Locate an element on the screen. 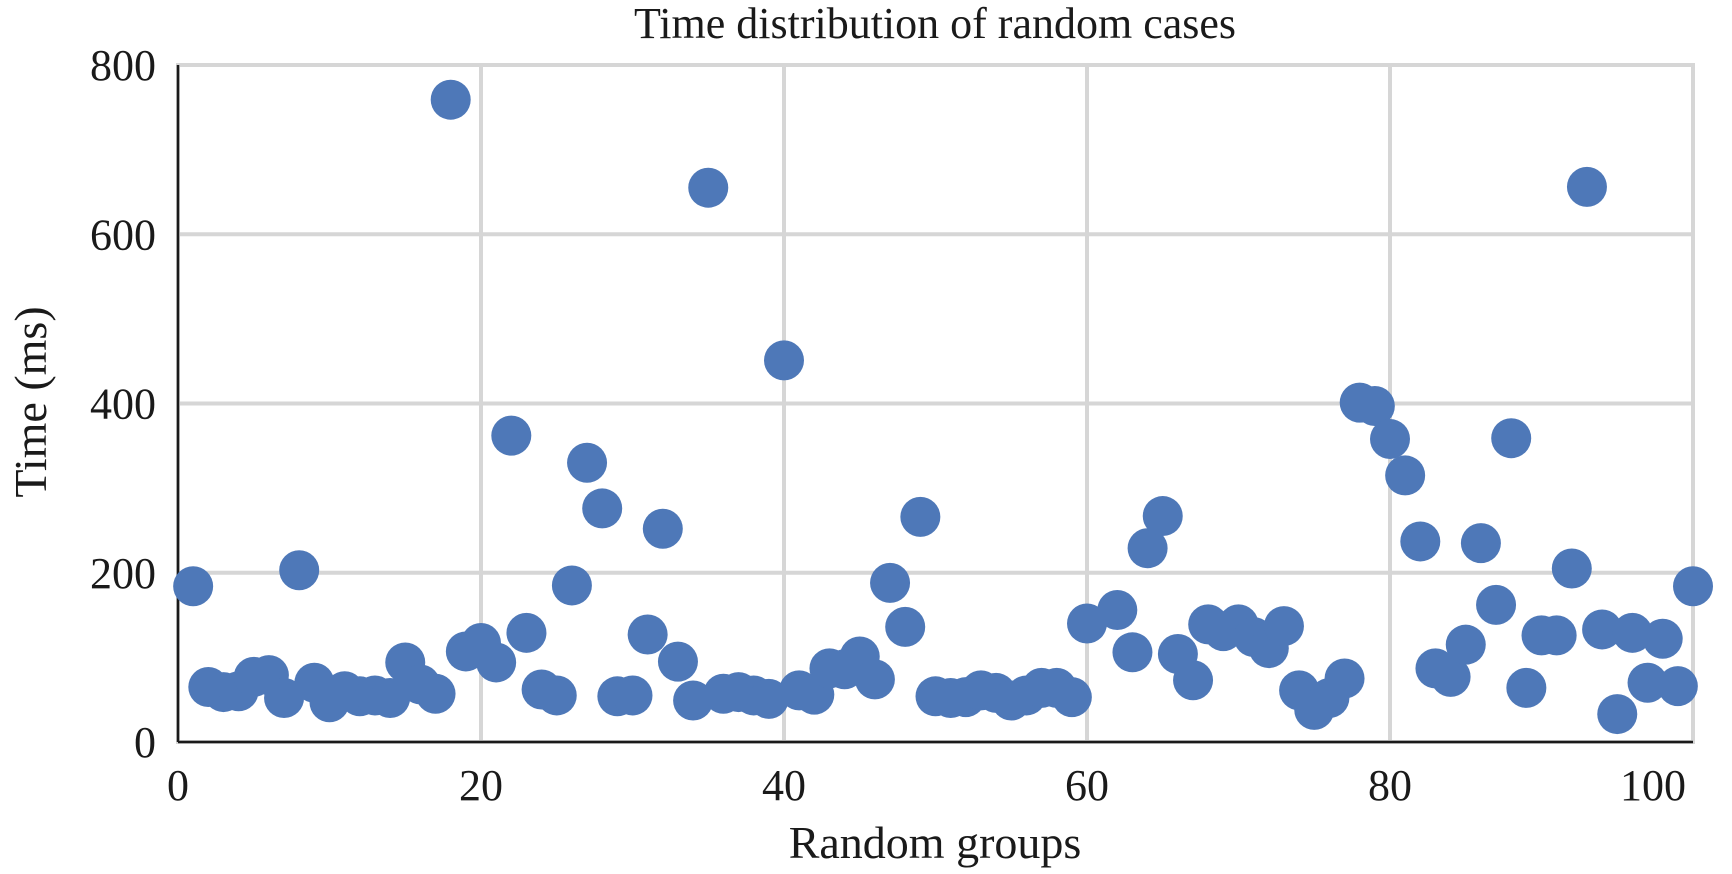  y-tick-label: 400 is located at coordinates (123, 404).